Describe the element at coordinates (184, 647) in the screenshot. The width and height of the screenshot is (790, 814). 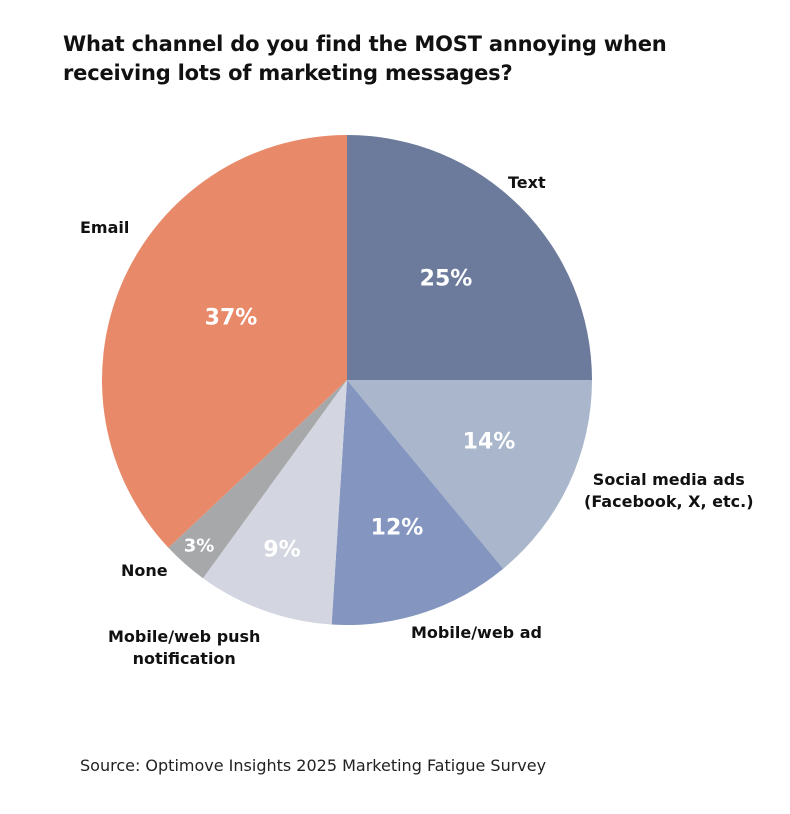
I see `slice-label-push: Mobile/web push notification` at that location.